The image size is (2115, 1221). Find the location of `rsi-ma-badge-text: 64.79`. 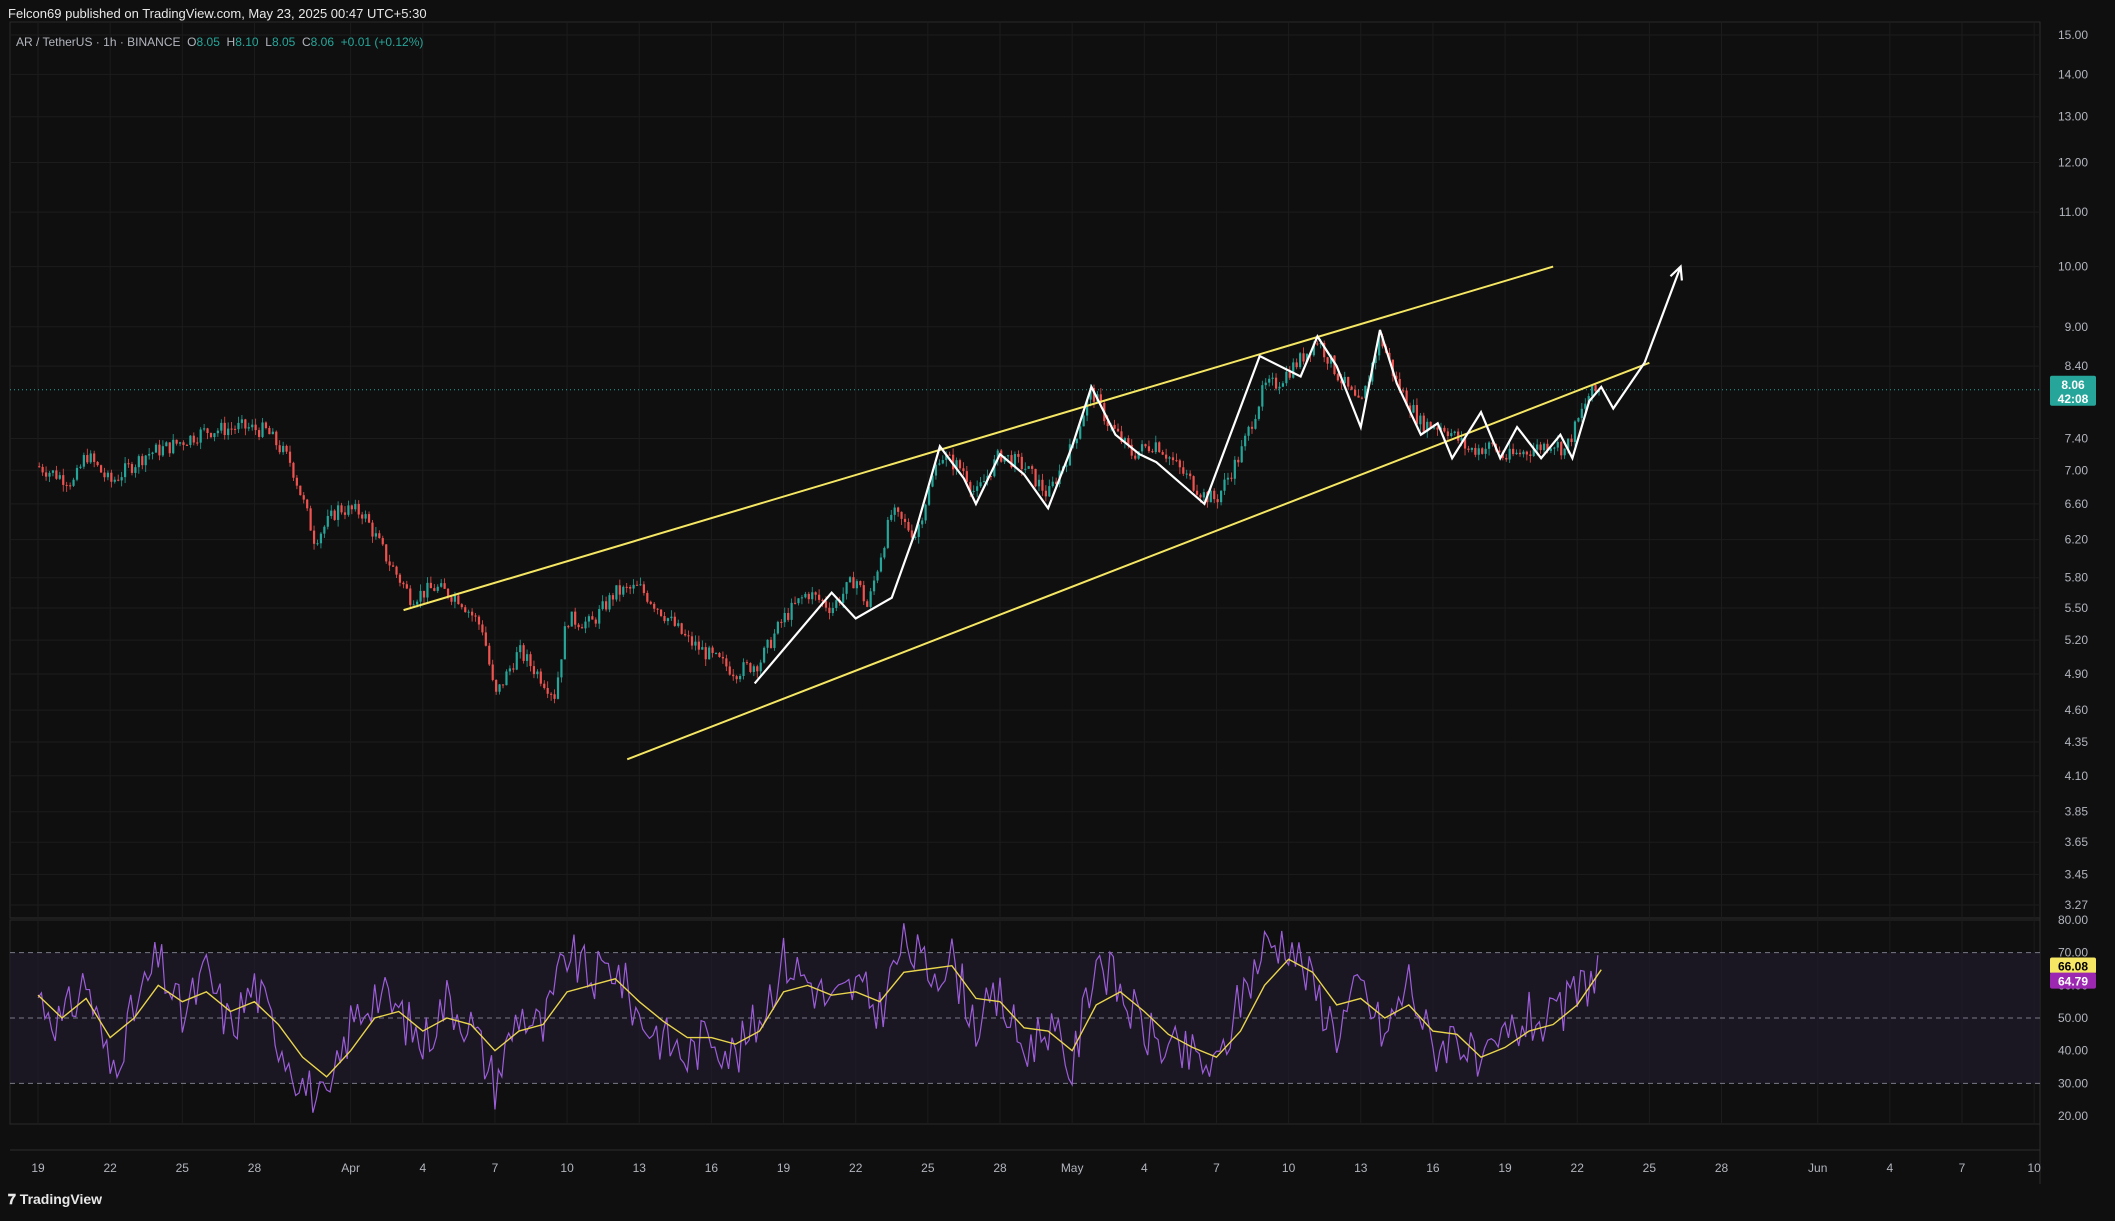

rsi-ma-badge-text: 64.79 is located at coordinates (2073, 982).